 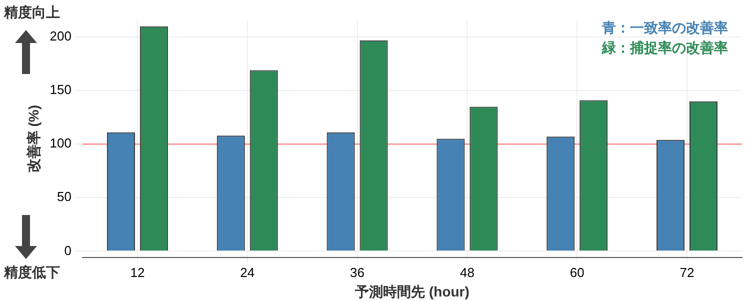 What do you see at coordinates (32, 13) in the screenshot?
I see `text: 精度向上` at bounding box center [32, 13].